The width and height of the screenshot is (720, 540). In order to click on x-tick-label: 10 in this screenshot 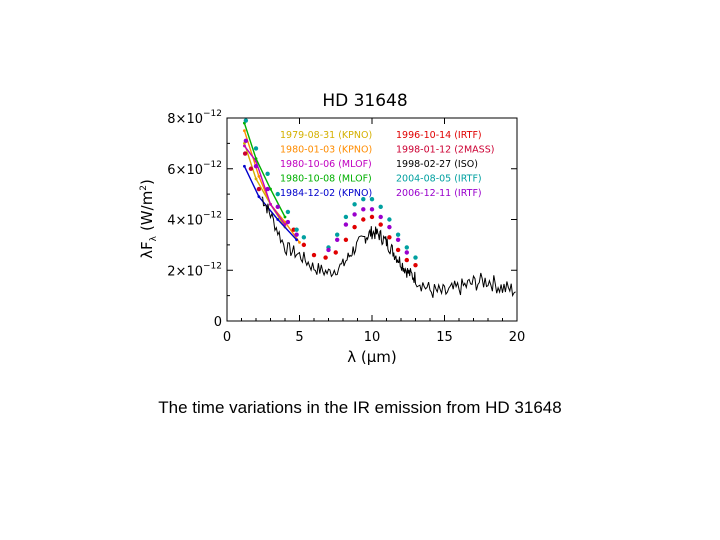, I will do `click(372, 337)`.